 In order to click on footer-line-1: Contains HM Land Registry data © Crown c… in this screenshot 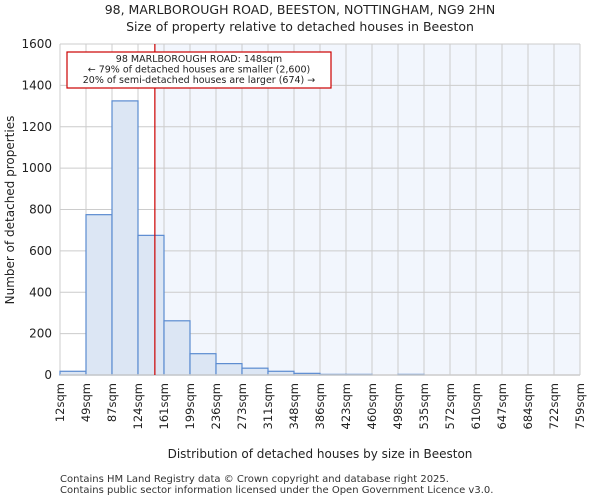, I will do `click(254, 479)`.